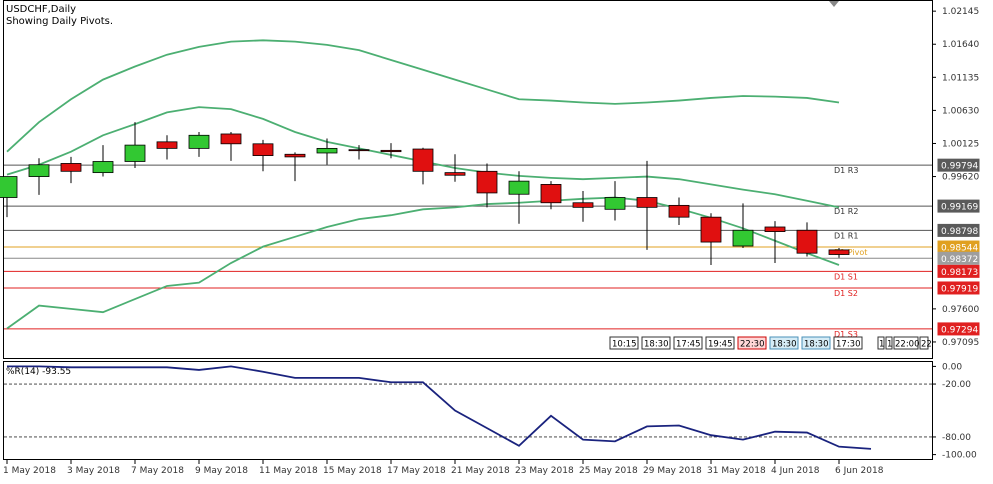 This screenshot has height=484, width=993. What do you see at coordinates (959, 260) in the screenshot?
I see `pivot-price-label: 0.98372` at bounding box center [959, 260].